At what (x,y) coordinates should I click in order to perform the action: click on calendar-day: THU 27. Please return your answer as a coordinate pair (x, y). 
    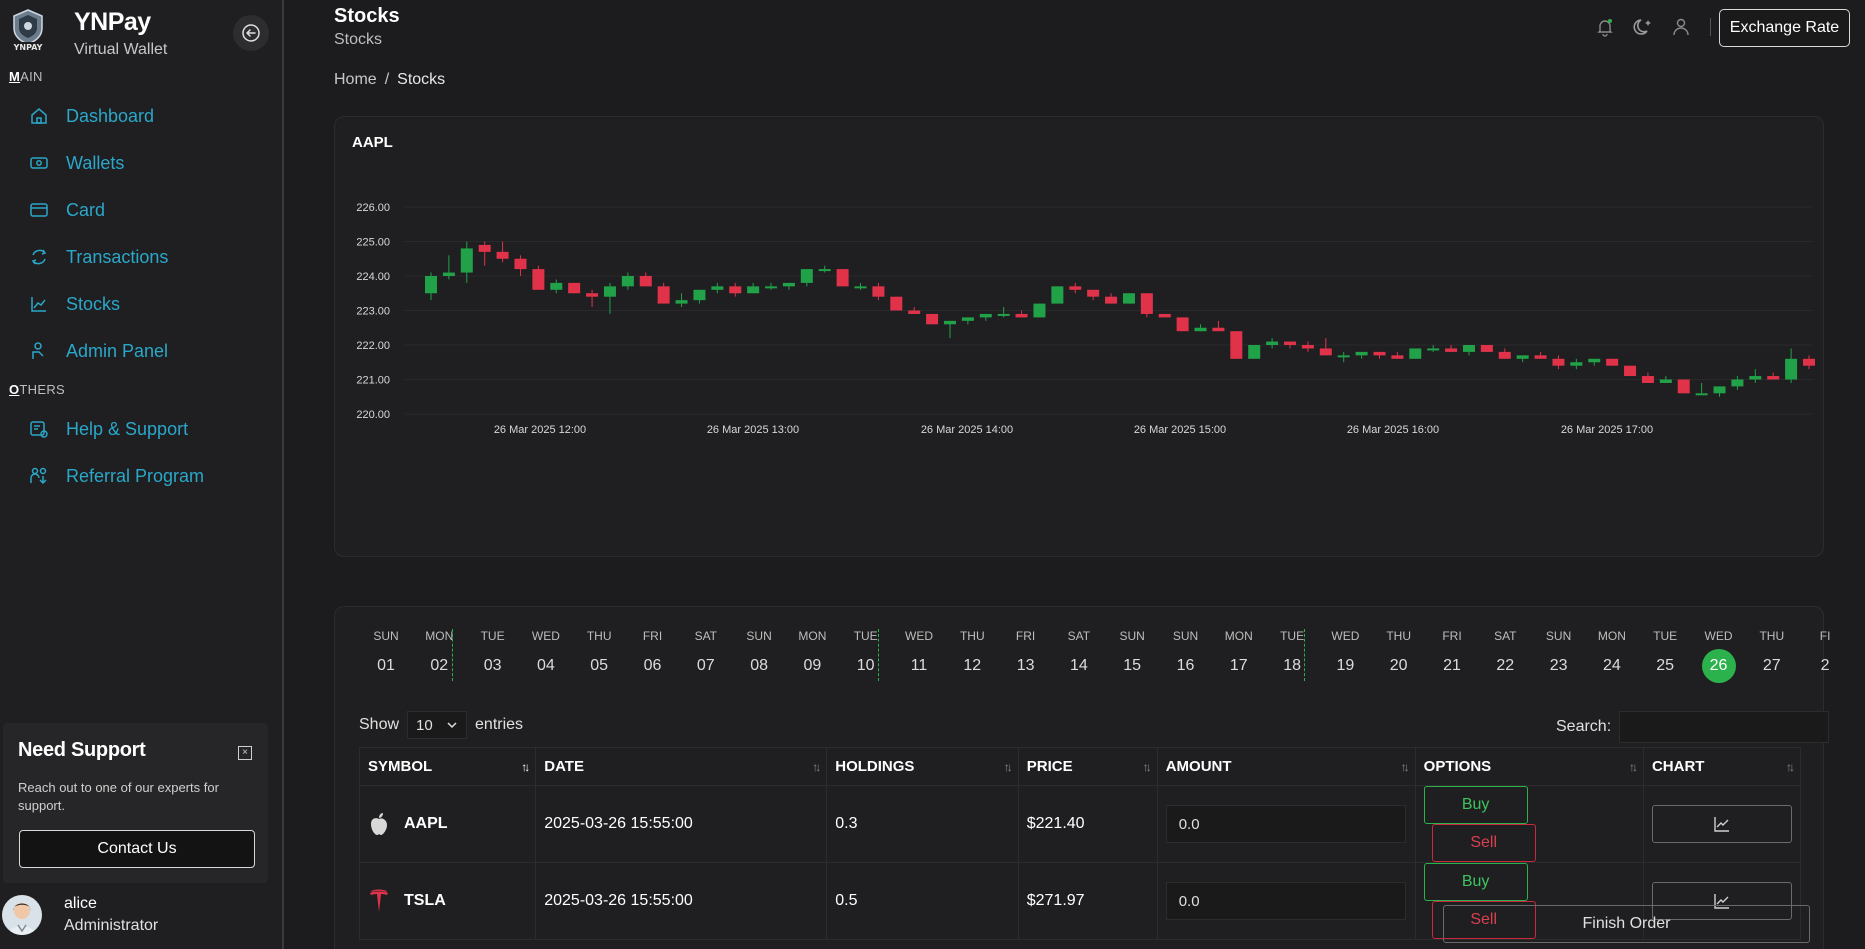
    Looking at the image, I should click on (1772, 655).